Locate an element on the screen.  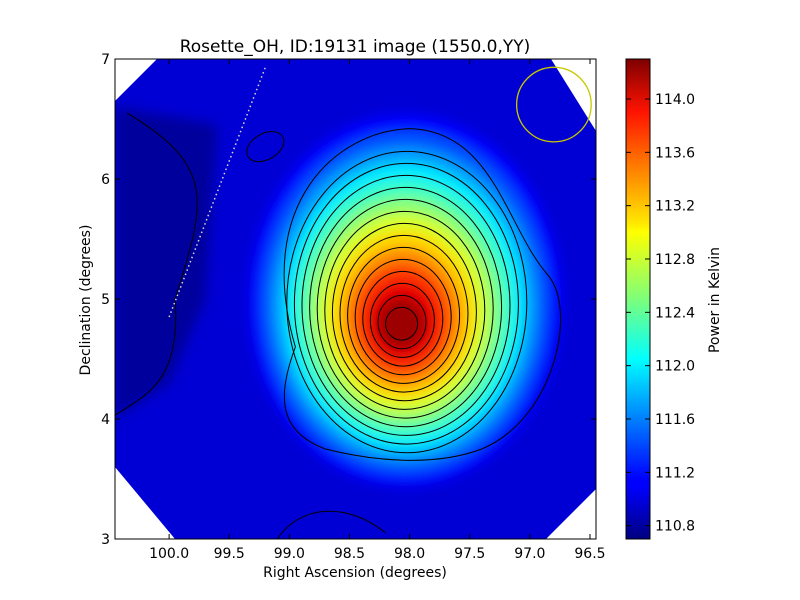
x-tick-label: 97.5 is located at coordinates (469, 554).